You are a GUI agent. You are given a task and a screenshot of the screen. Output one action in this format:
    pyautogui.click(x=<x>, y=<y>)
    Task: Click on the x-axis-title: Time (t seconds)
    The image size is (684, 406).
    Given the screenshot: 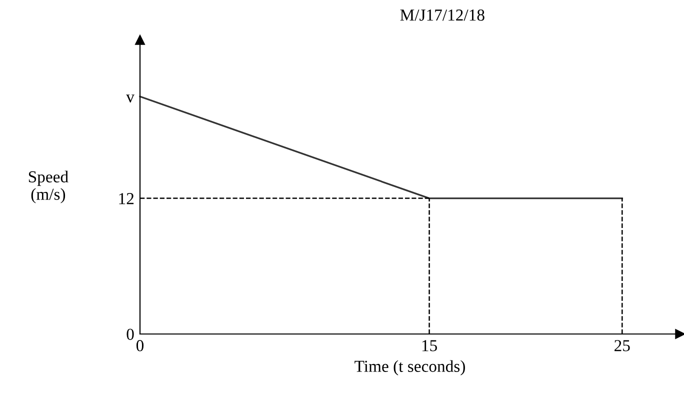 What is the action you would take?
    pyautogui.click(x=409, y=368)
    